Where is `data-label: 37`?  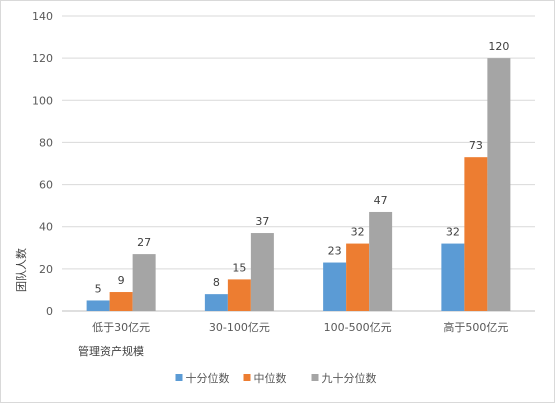 data-label: 37 is located at coordinates (262, 221).